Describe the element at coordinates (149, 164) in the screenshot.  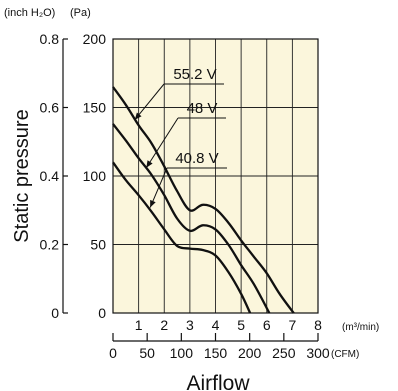
I see `series-label-arrowhead-48-v` at that location.